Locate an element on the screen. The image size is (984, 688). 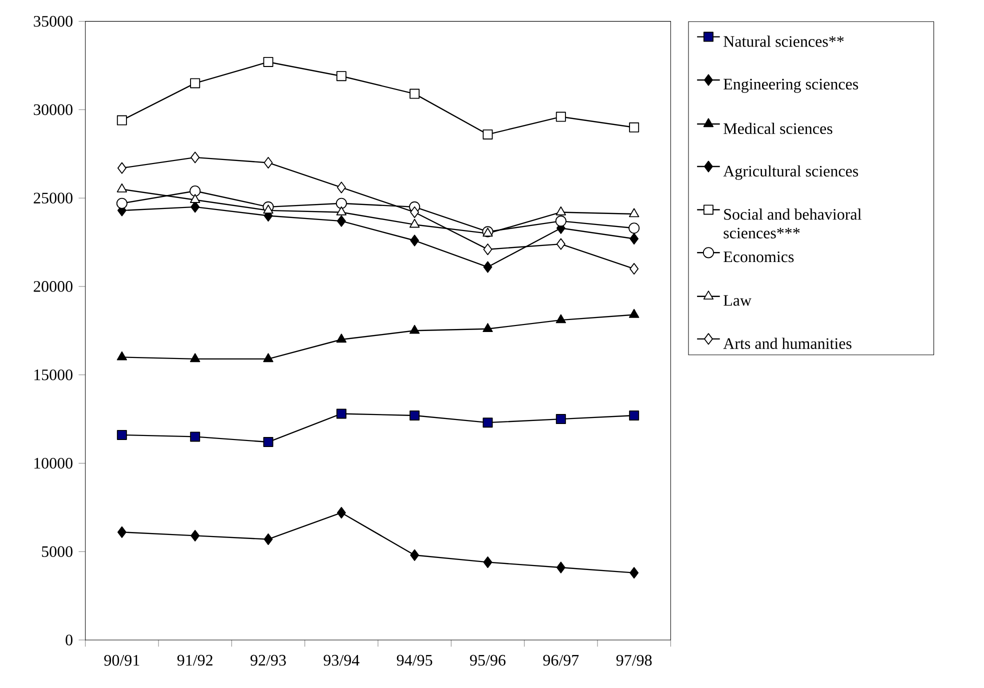
legend-label: Engineering sciences is located at coordinates (791, 85).